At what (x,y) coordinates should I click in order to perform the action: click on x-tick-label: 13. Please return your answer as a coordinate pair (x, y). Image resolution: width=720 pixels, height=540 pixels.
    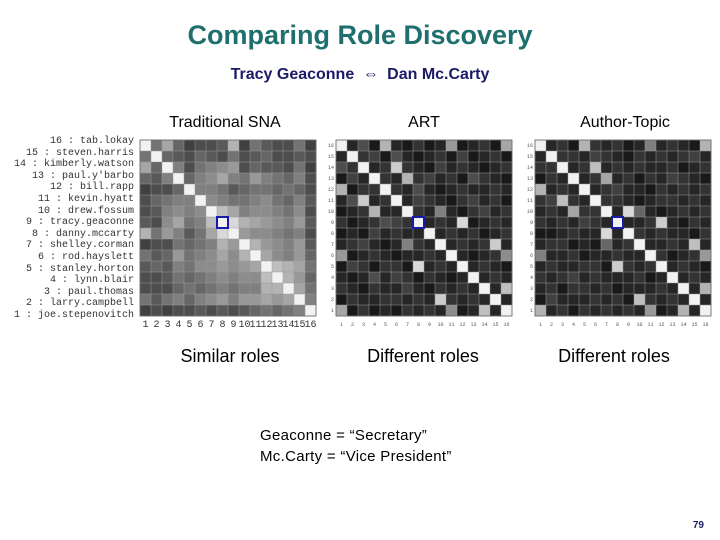
    Looking at the image, I should click on (672, 325).